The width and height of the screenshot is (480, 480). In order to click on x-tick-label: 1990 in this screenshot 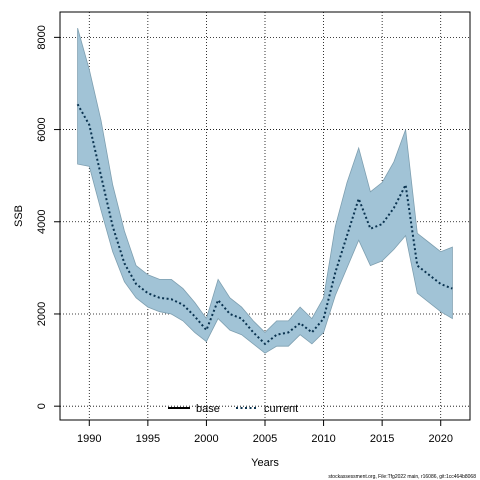, I will do `click(89, 439)`.